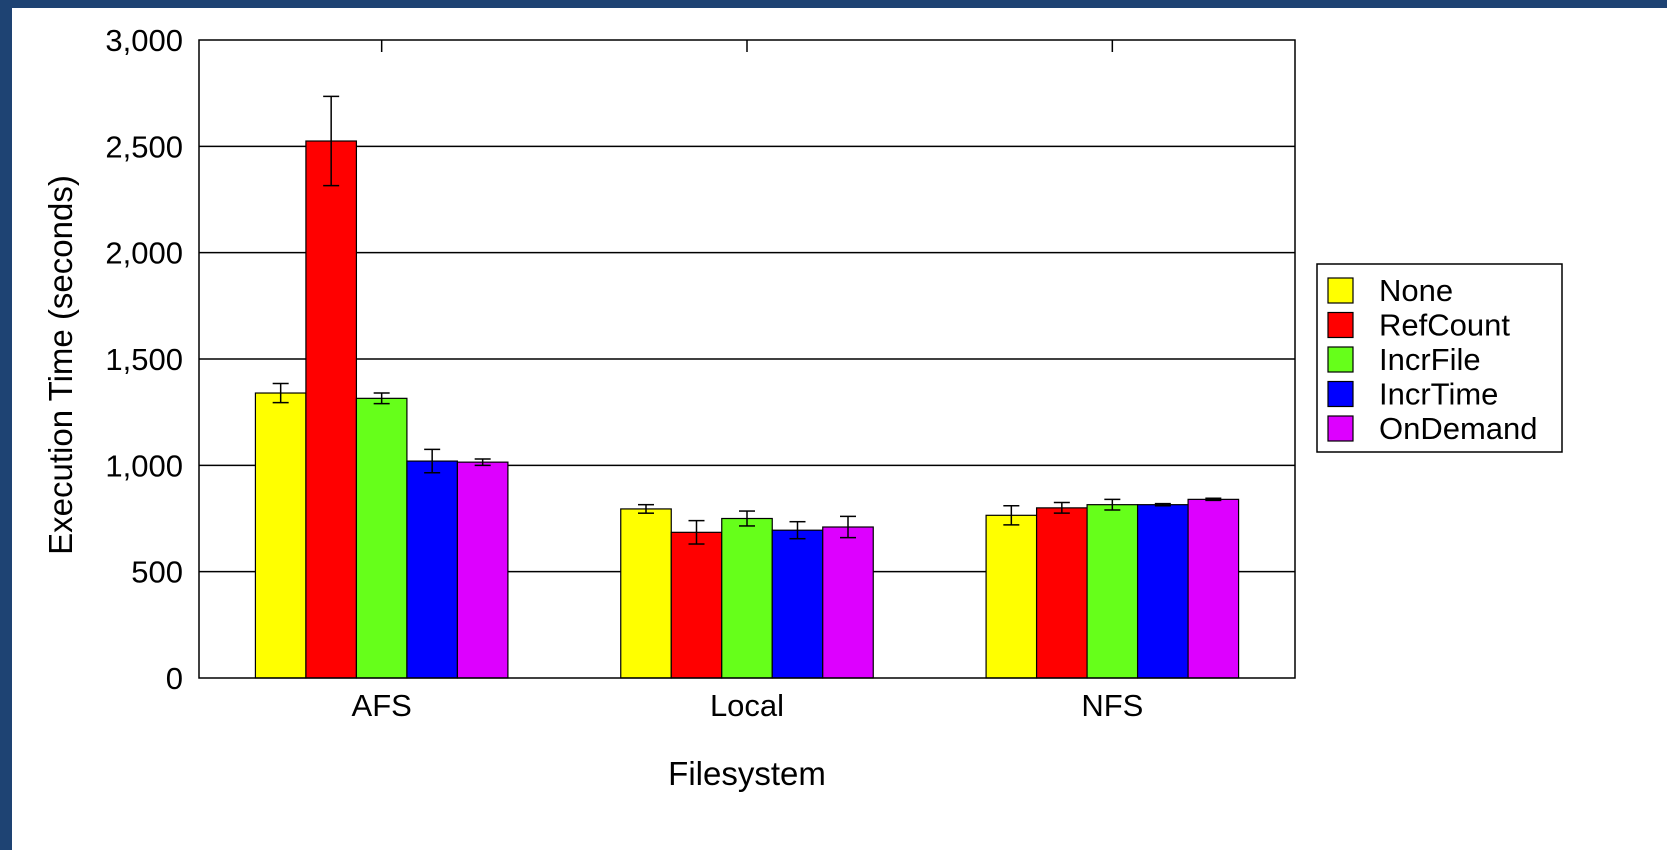  Describe the element at coordinates (1011, 596) in the screenshot. I see `bar-none-nfs` at that location.